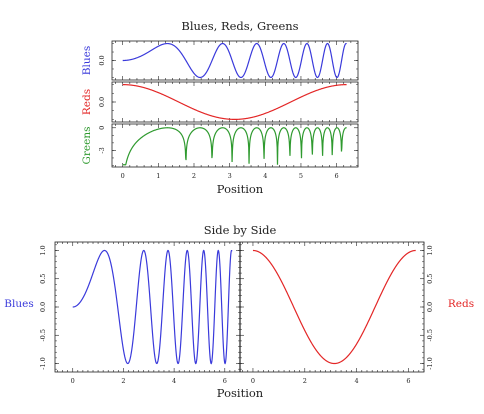 The image size is (484, 414). What do you see at coordinates (430, 307) in the screenshot?
I see `right-y-tick-label: 0.0` at bounding box center [430, 307].